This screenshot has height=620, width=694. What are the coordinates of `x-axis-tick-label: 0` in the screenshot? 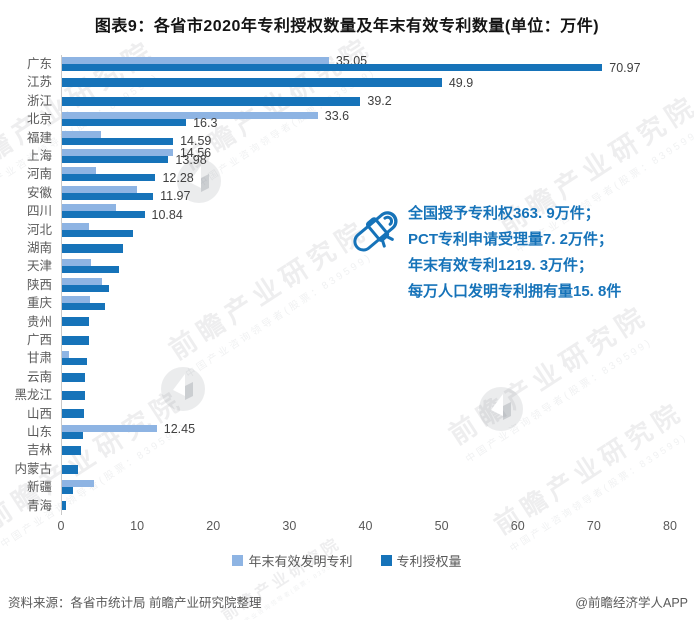 It's located at (61, 526).